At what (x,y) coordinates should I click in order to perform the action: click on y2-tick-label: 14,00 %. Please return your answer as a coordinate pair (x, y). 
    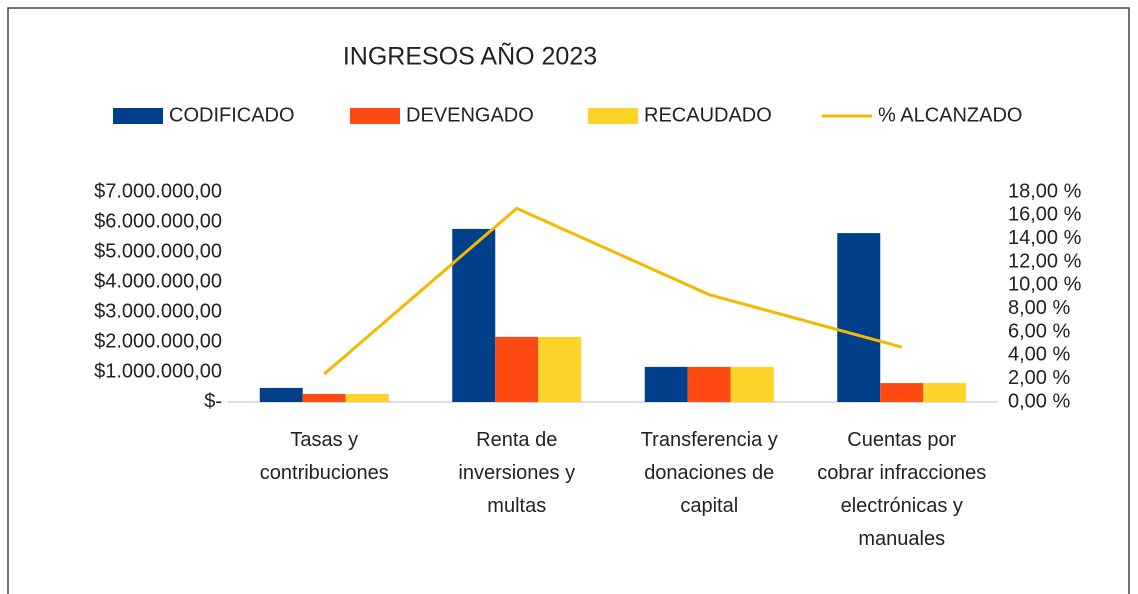
    Looking at the image, I should click on (1045, 238).